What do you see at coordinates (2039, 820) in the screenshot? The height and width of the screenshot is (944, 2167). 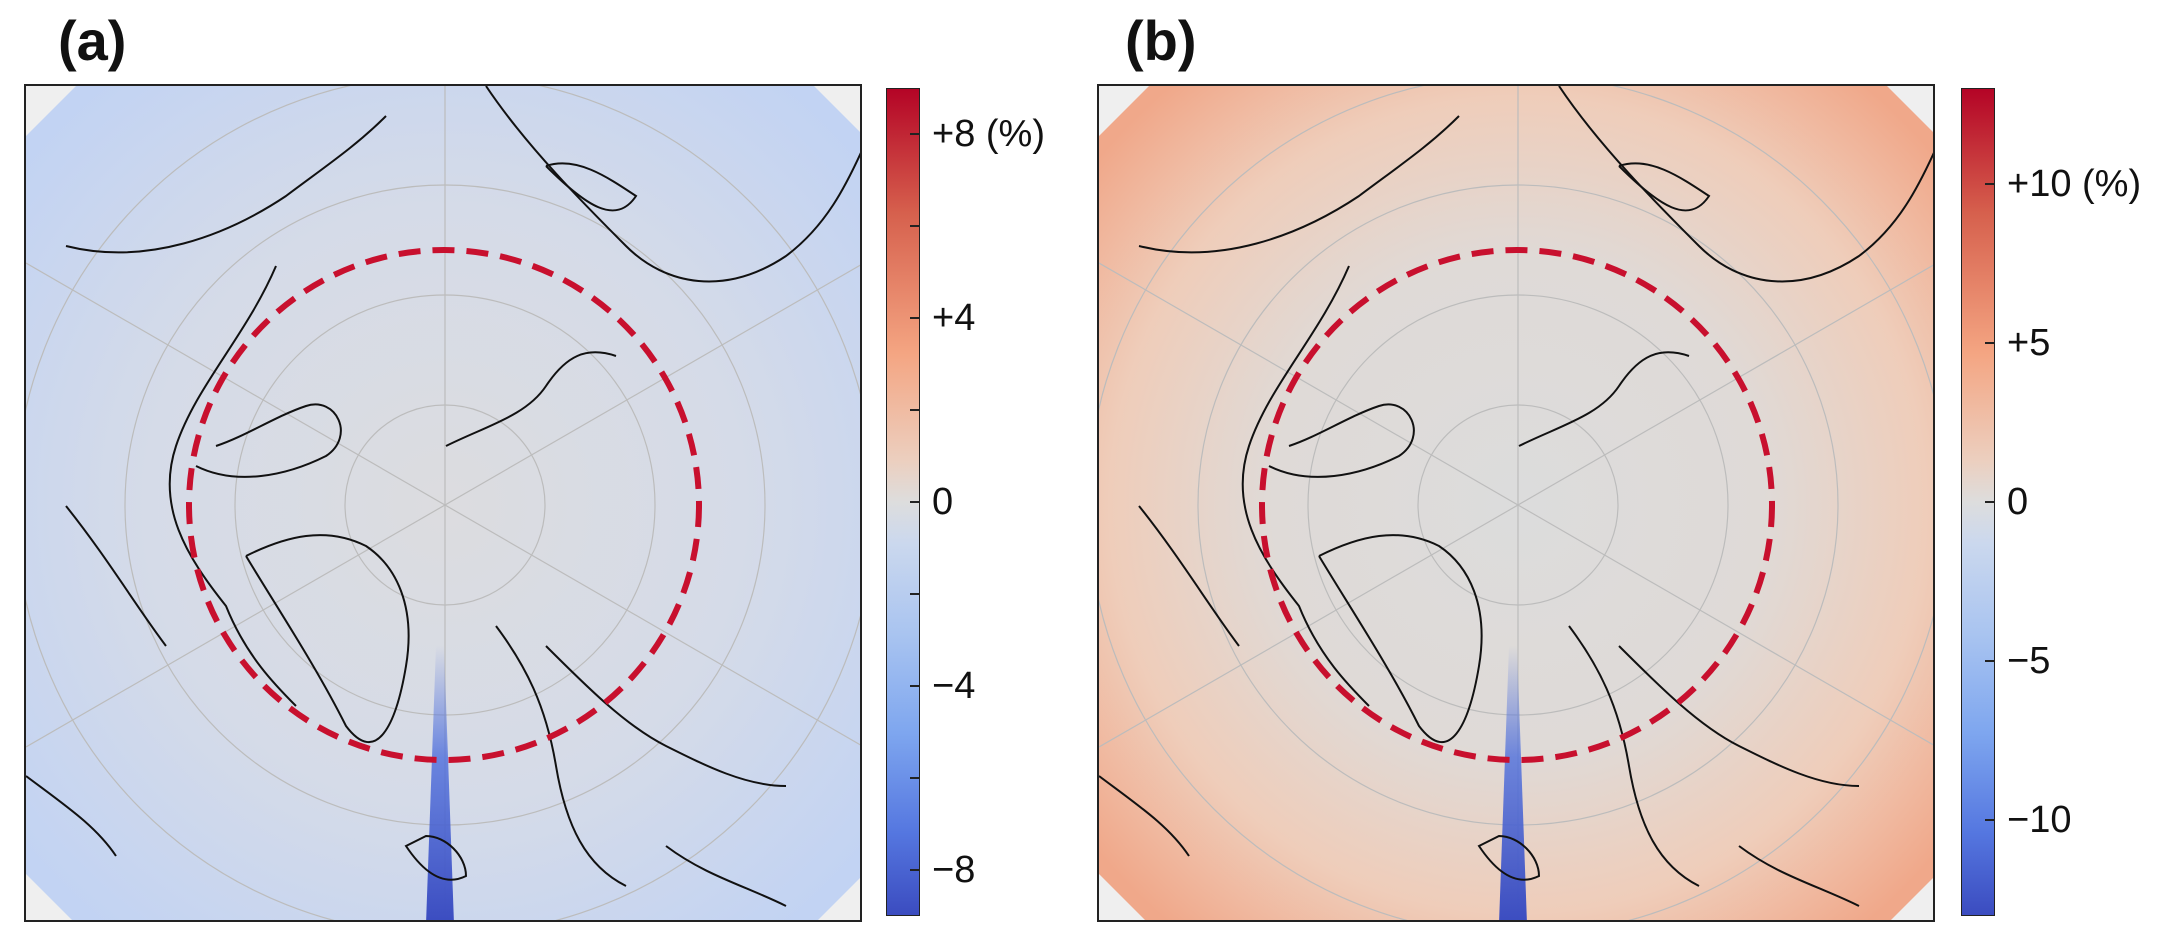 I see `colorbar-tick-label: −10` at bounding box center [2039, 820].